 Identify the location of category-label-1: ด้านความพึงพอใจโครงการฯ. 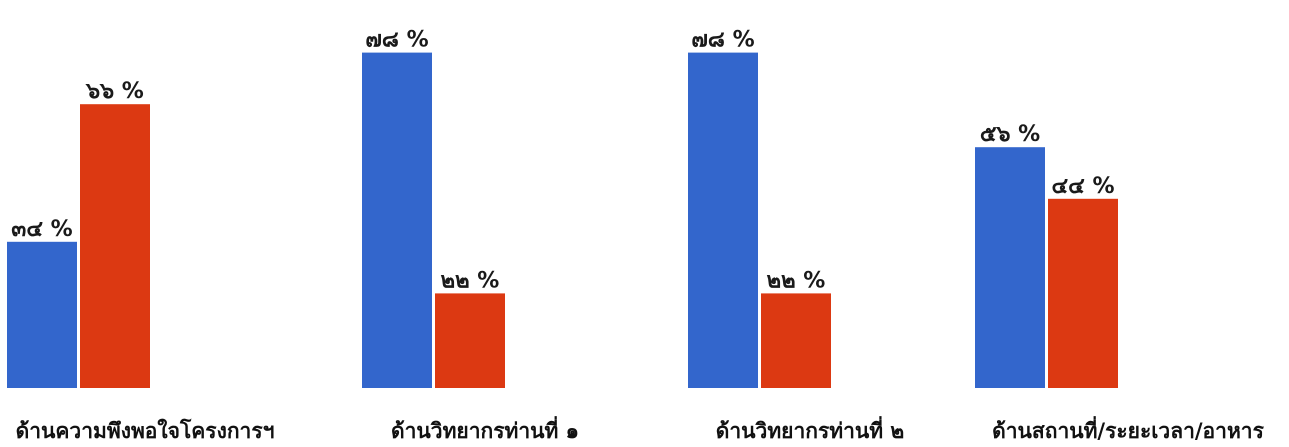
(145, 430).